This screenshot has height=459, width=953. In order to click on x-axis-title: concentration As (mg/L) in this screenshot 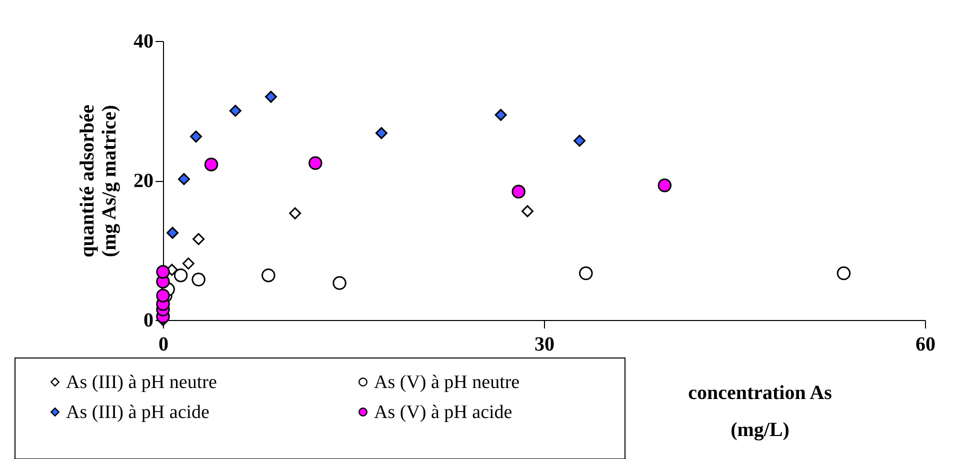, I will do `click(760, 411)`.